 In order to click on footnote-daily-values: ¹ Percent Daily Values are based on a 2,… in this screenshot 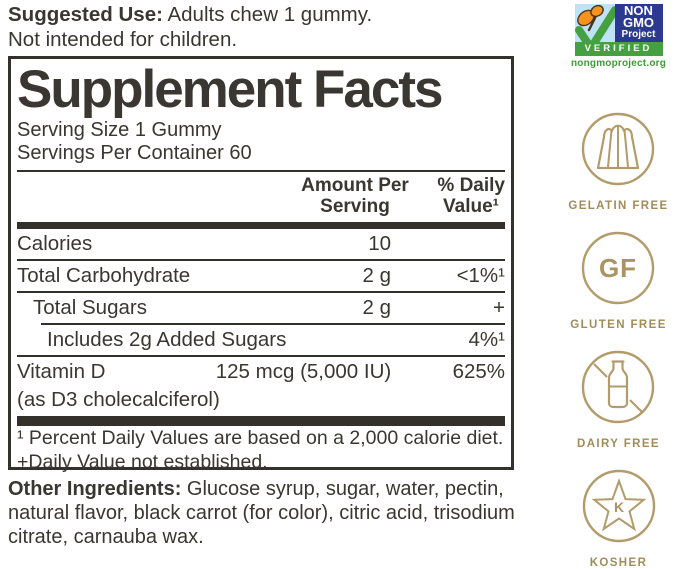, I will do `click(260, 438)`.